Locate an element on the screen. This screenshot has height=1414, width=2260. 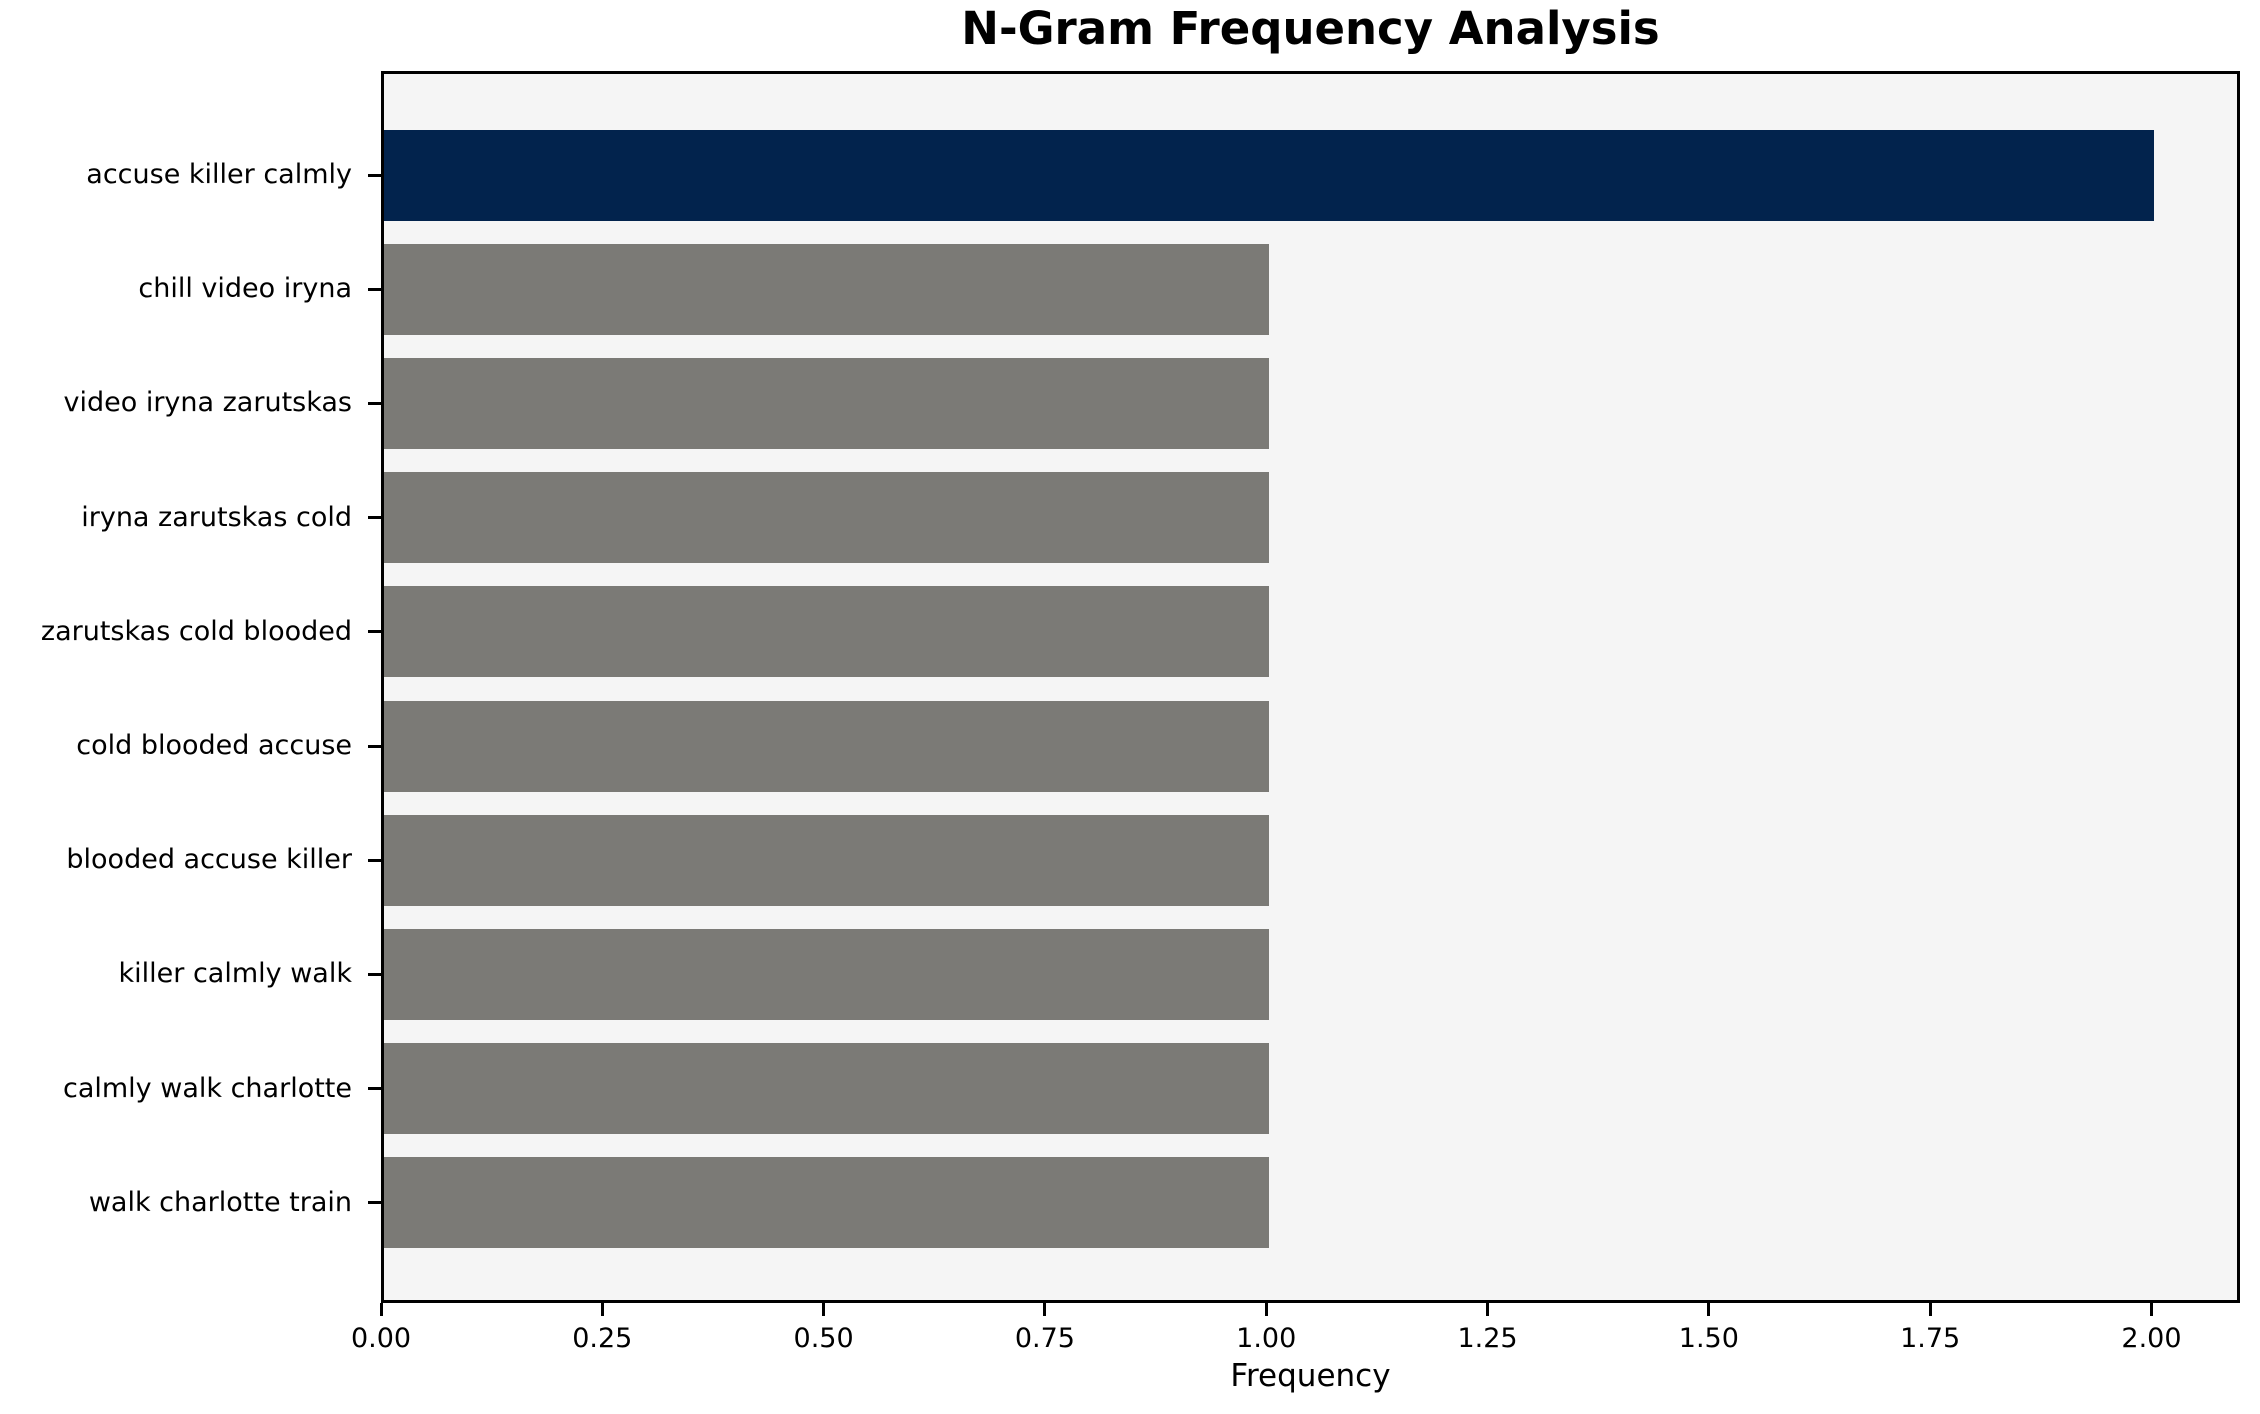
x-tick-label: 0.00 is located at coordinates (381, 1338).